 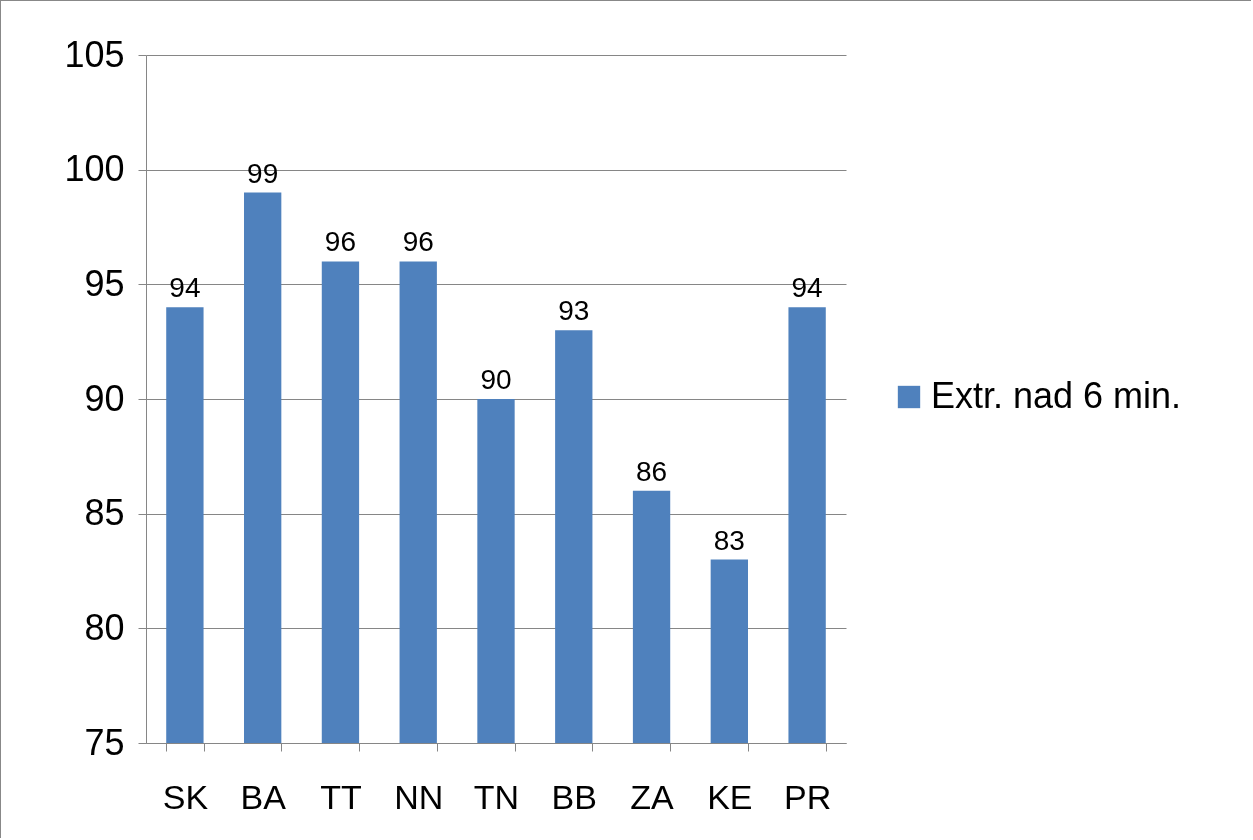 I want to click on y-tick-label: 75, so click(x=104, y=742).